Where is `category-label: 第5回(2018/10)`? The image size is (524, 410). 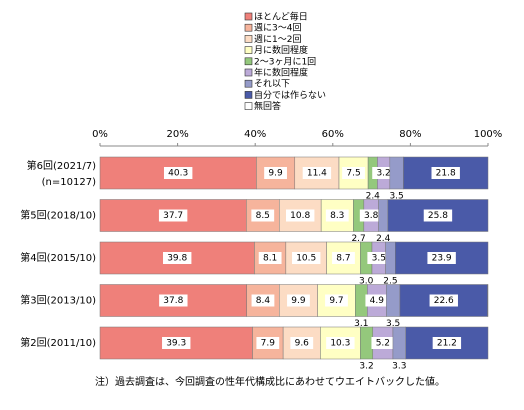 category-label: 第5回(2018/10) is located at coordinates (58, 215).